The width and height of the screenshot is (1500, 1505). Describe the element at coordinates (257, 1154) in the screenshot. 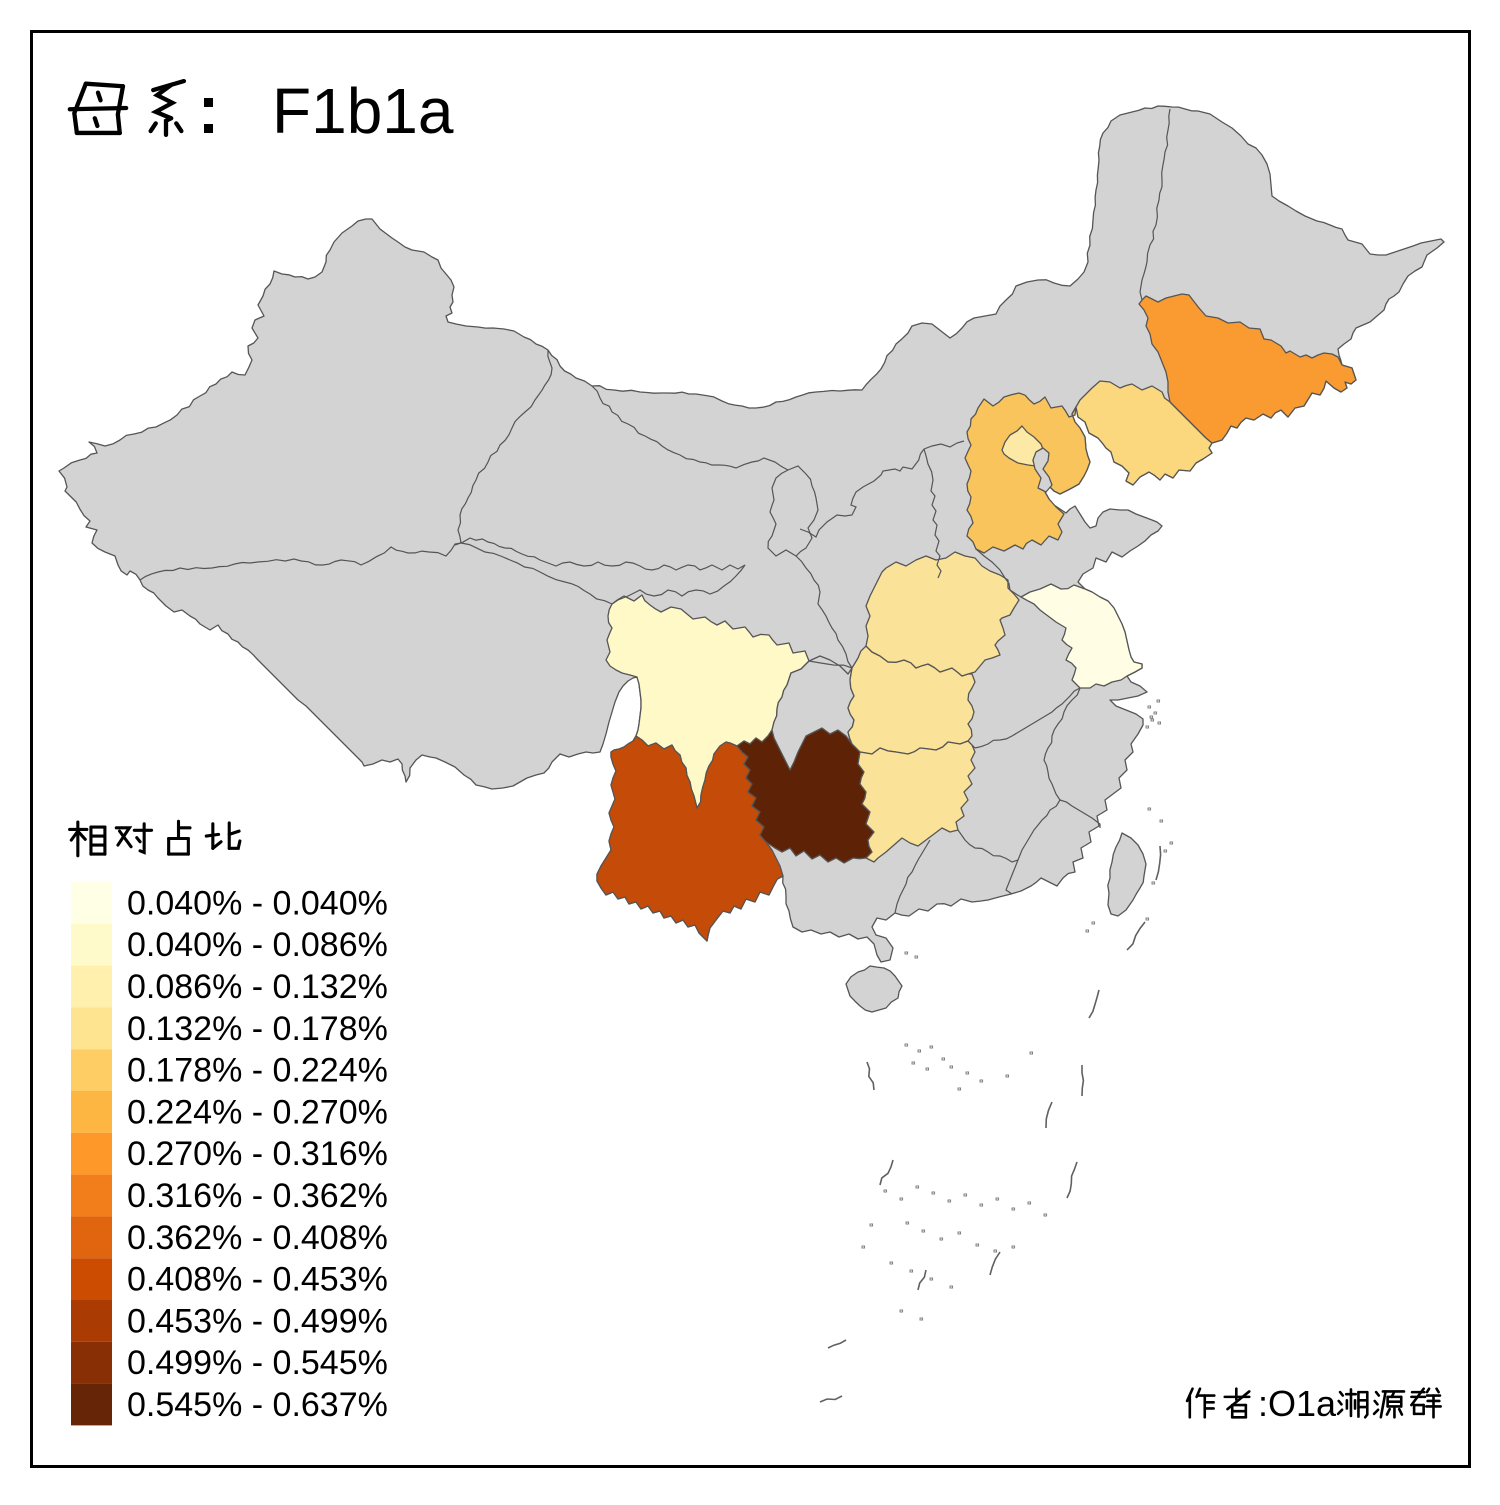

I see `svg-text: 0.270% - 0.316%` at that location.